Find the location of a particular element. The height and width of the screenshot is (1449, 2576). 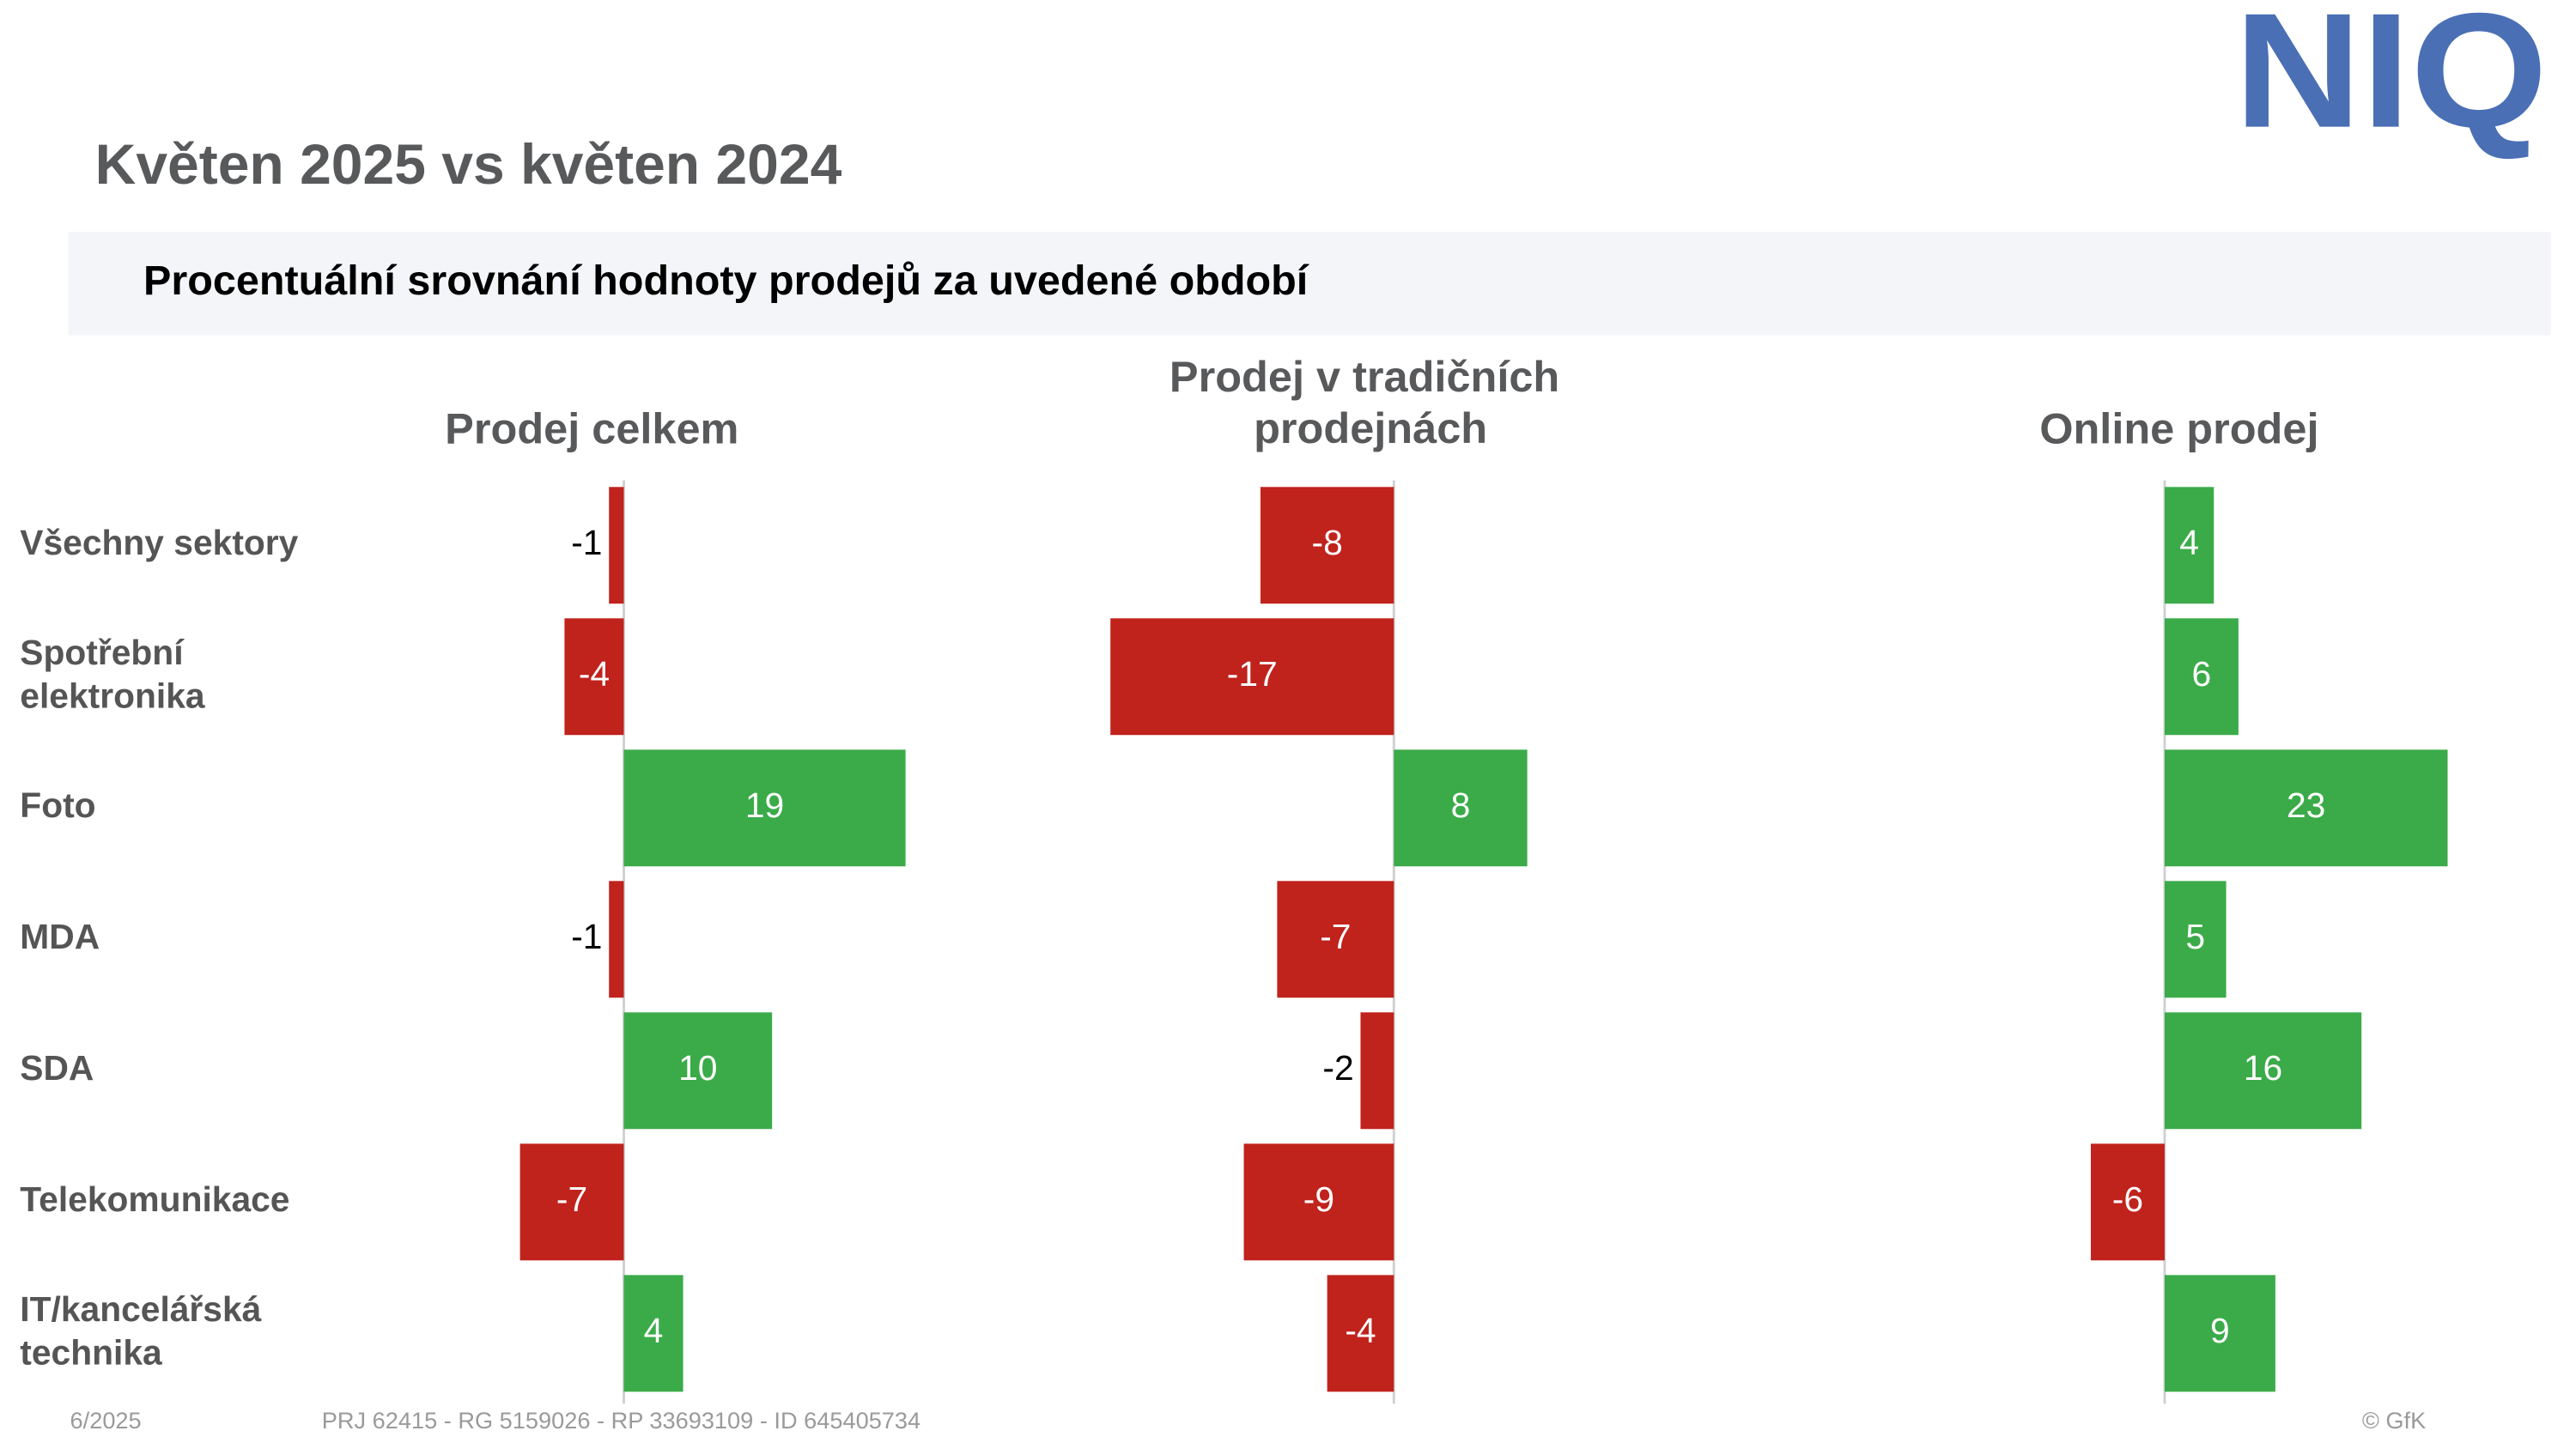

value-label: 10 is located at coordinates (697, 1068).